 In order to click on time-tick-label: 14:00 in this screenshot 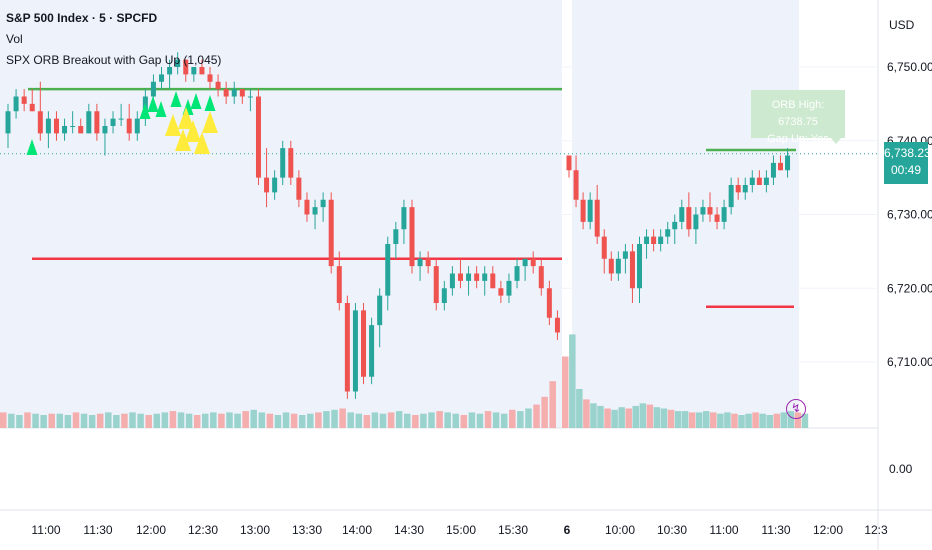, I will do `click(357, 530)`.